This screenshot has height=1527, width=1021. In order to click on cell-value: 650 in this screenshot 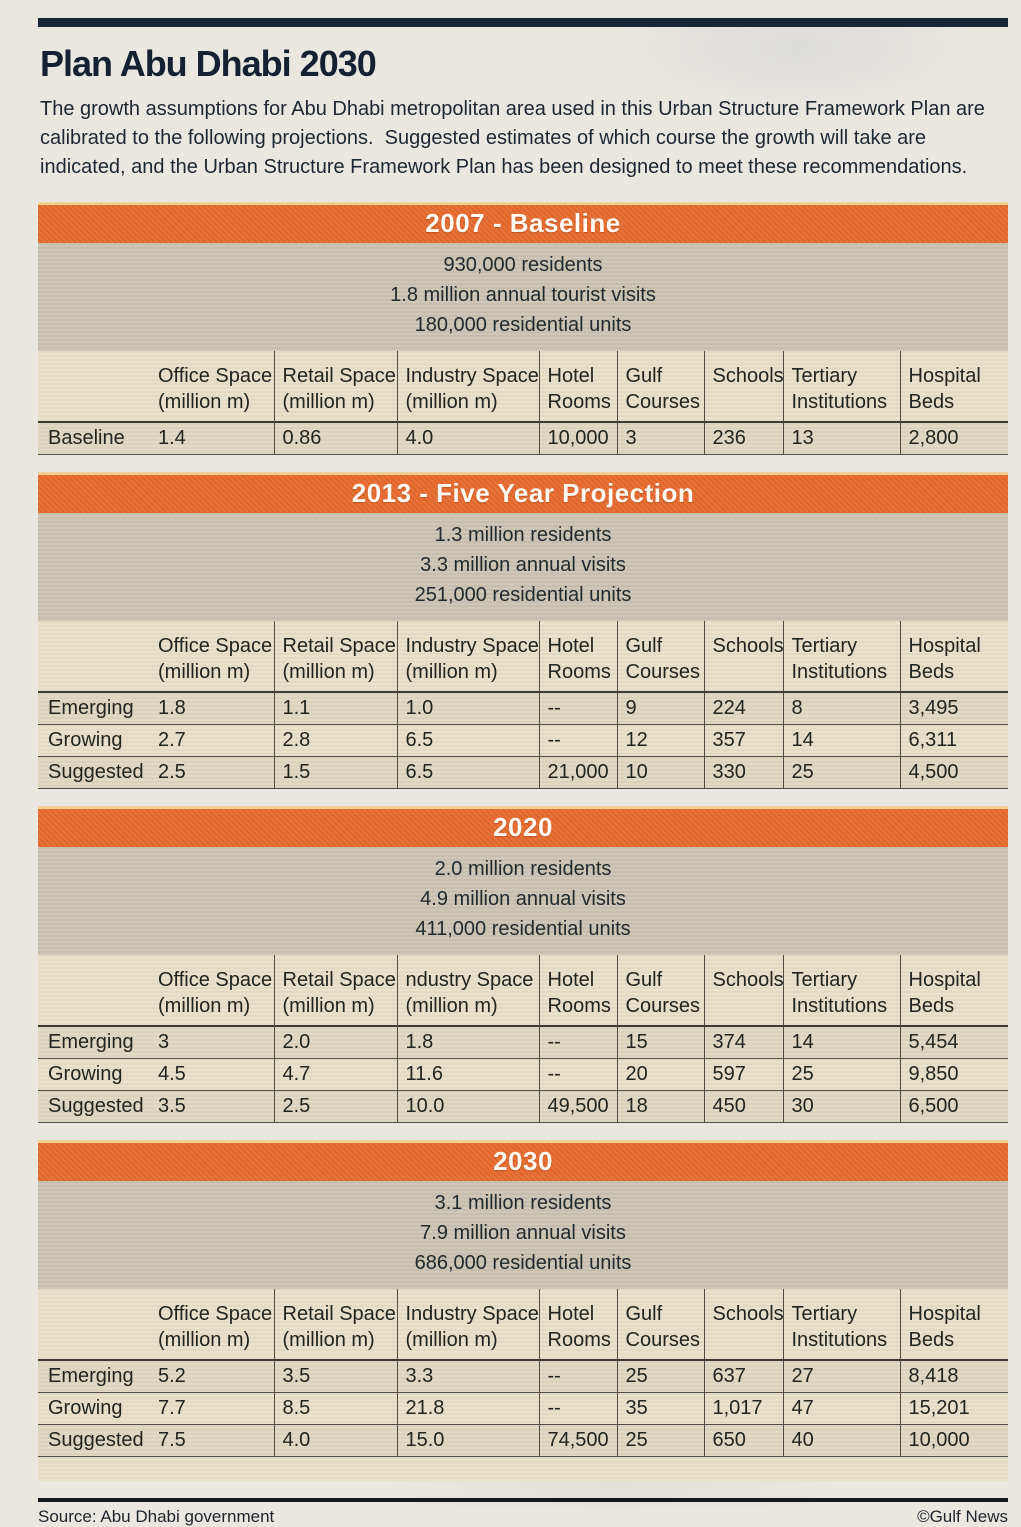, I will do `click(744, 1440)`.